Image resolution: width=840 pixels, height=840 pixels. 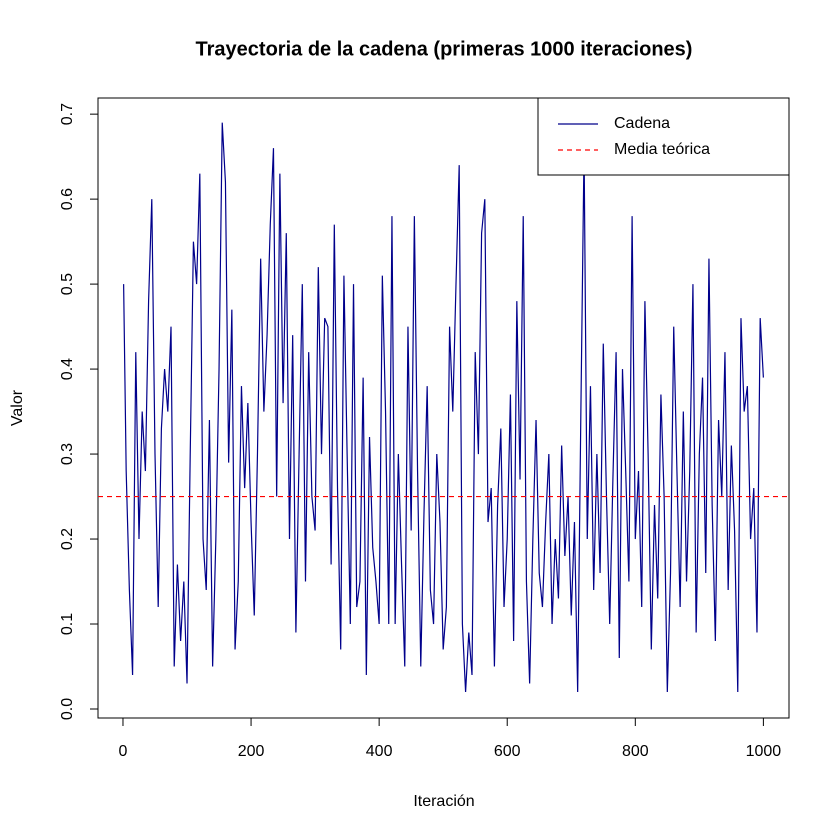 I want to click on x-tick-label: 400, so click(x=379, y=751).